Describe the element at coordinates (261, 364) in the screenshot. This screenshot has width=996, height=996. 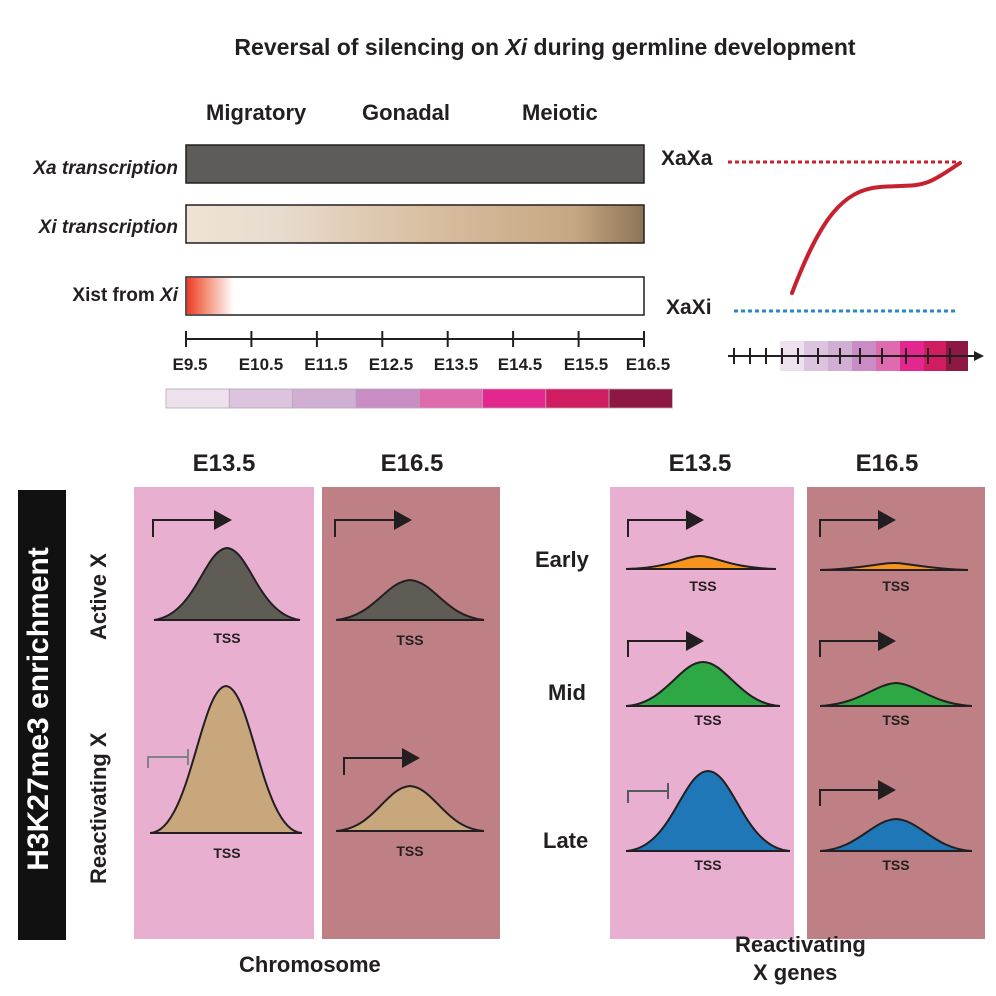
I see `timeline-label-e10-5: E10.5` at that location.